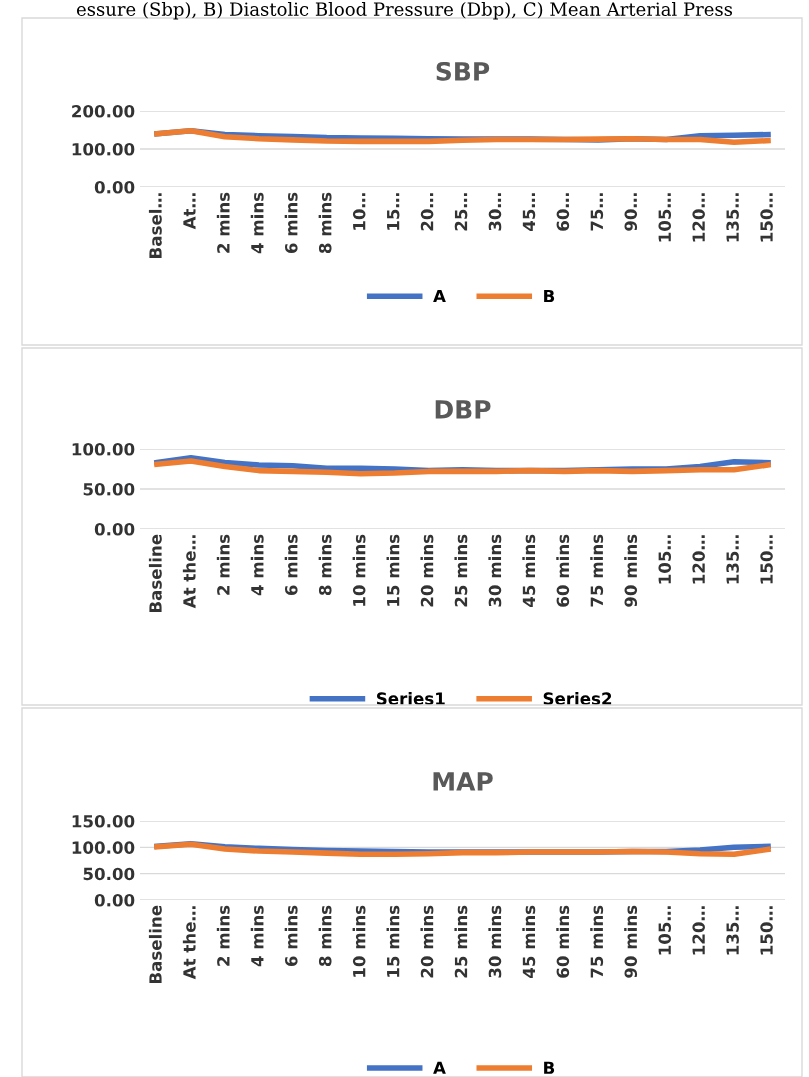 The width and height of the screenshot is (809, 1077). Describe the element at coordinates (577, 698) in the screenshot. I see `legend-label: Series2` at that location.